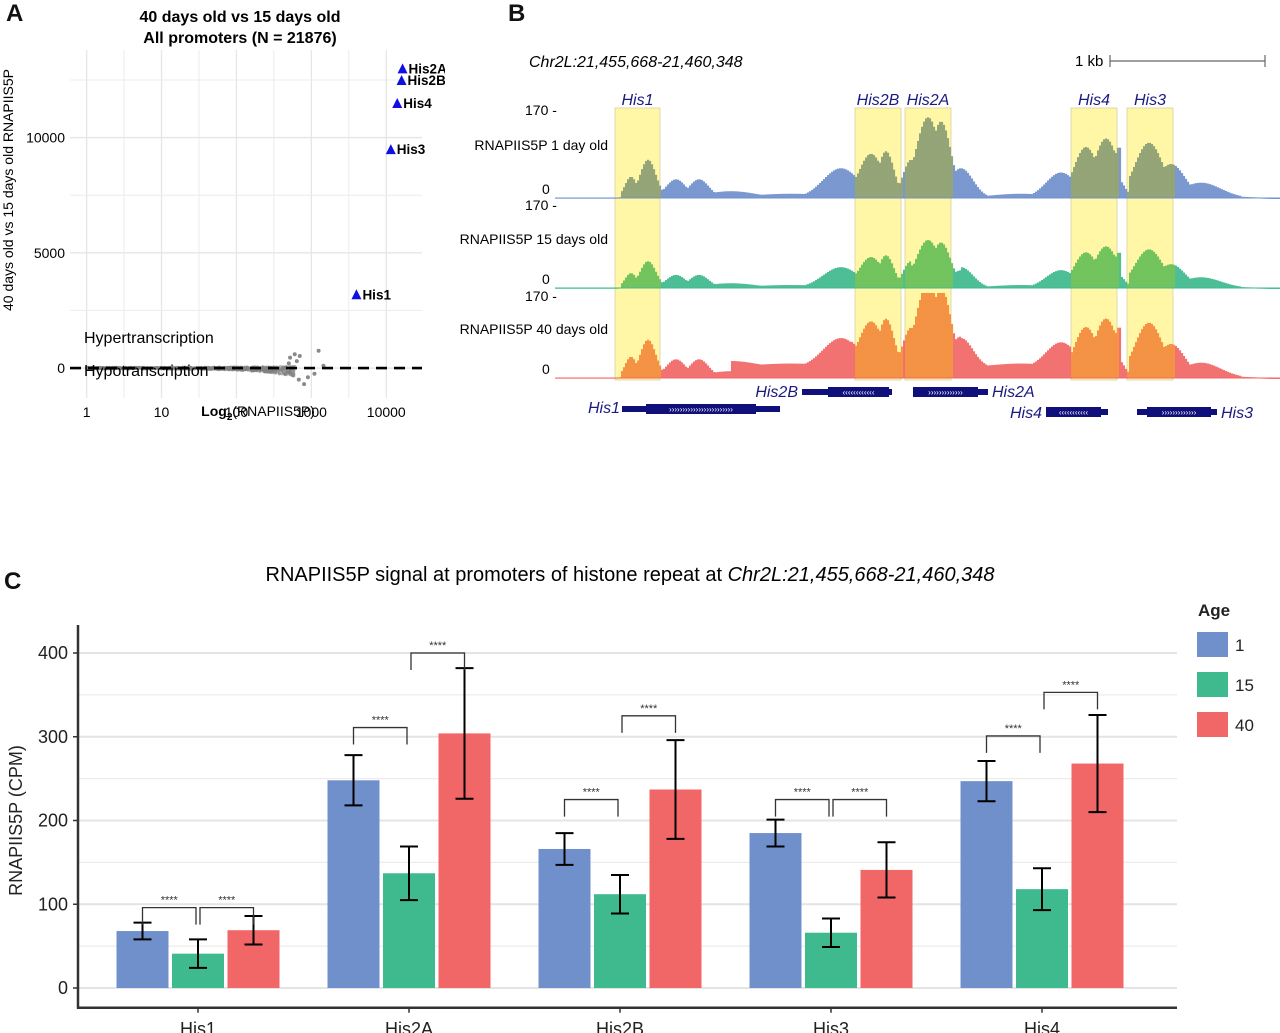 The width and height of the screenshot is (1280, 1033). Describe the element at coordinates (417, 103) in the screenshot. I see `highlight-label-his4: His4` at that location.